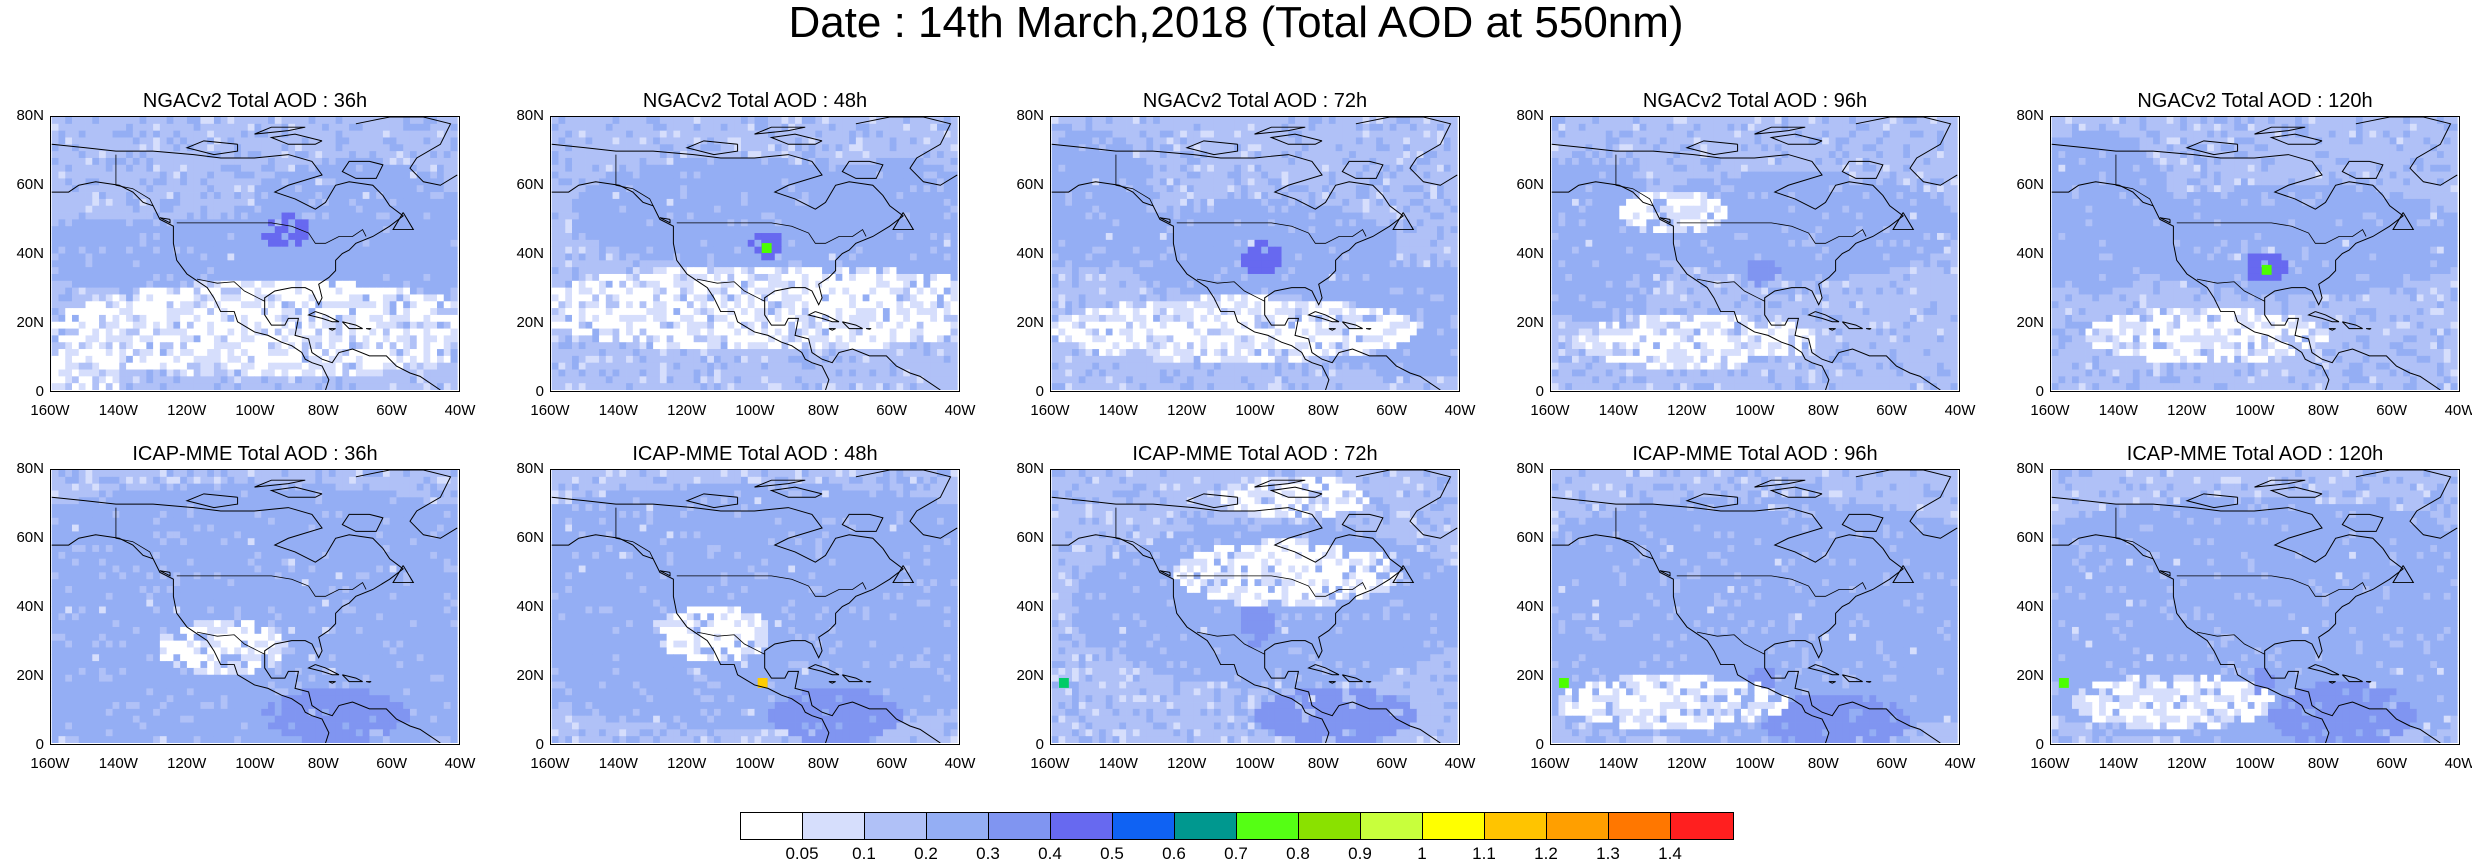 This screenshot has width=2472, height=864. What do you see at coordinates (1755, 263) in the screenshot?
I see `map-panel: NGACv2 Total AOD : 96h` at bounding box center [1755, 263].